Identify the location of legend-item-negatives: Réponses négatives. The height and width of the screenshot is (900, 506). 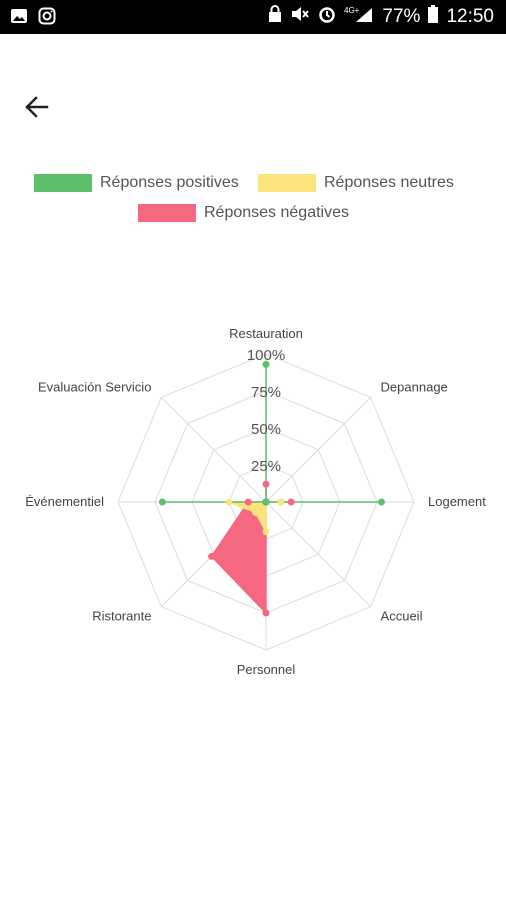
(243, 213).